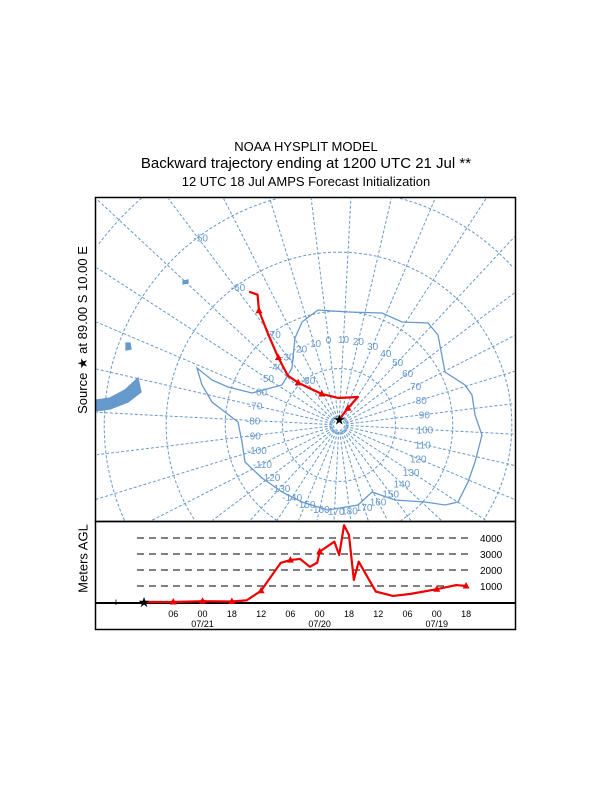  Describe the element at coordinates (116, 603) in the screenshot. I see `cross-marker-icon: +` at that location.